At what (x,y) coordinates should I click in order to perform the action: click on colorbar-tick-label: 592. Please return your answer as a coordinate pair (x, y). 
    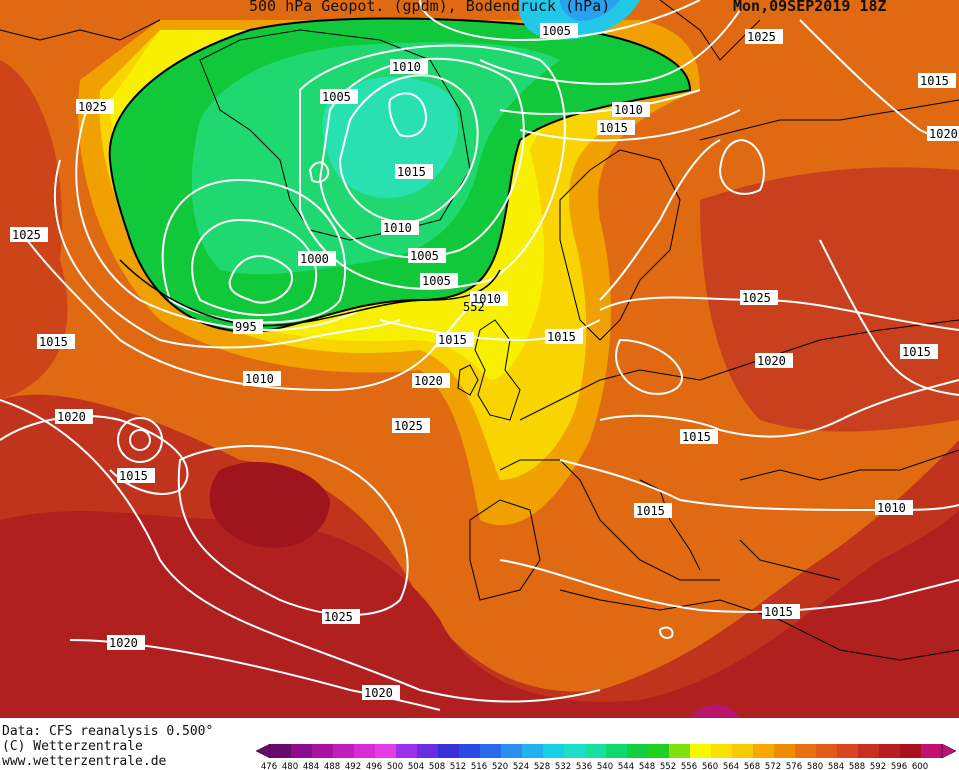
    Looking at the image, I should click on (878, 766).